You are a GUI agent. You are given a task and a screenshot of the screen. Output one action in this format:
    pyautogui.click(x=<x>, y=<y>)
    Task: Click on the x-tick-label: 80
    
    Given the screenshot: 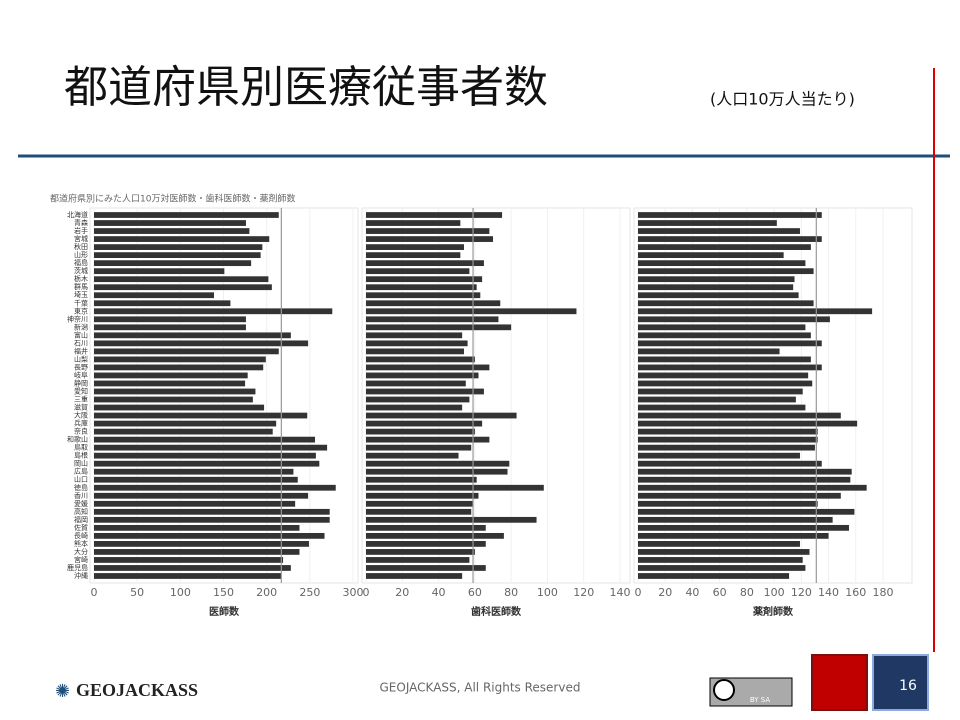 What is the action you would take?
    pyautogui.click(x=511, y=592)
    